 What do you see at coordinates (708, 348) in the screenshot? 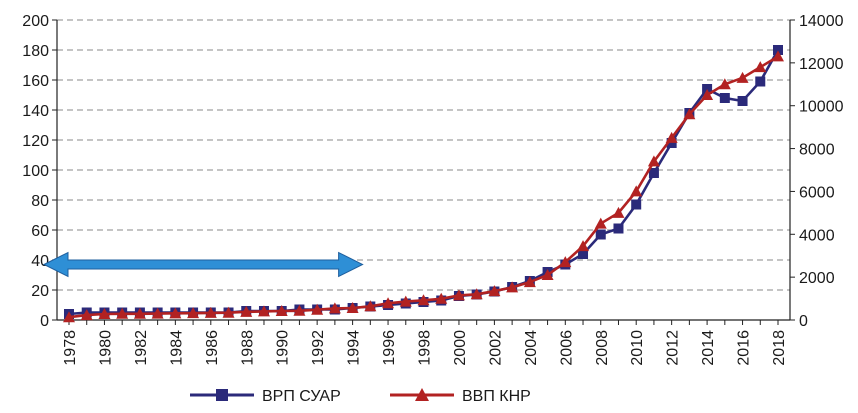
I see `x-axis-tick-label: 2014` at bounding box center [708, 348].